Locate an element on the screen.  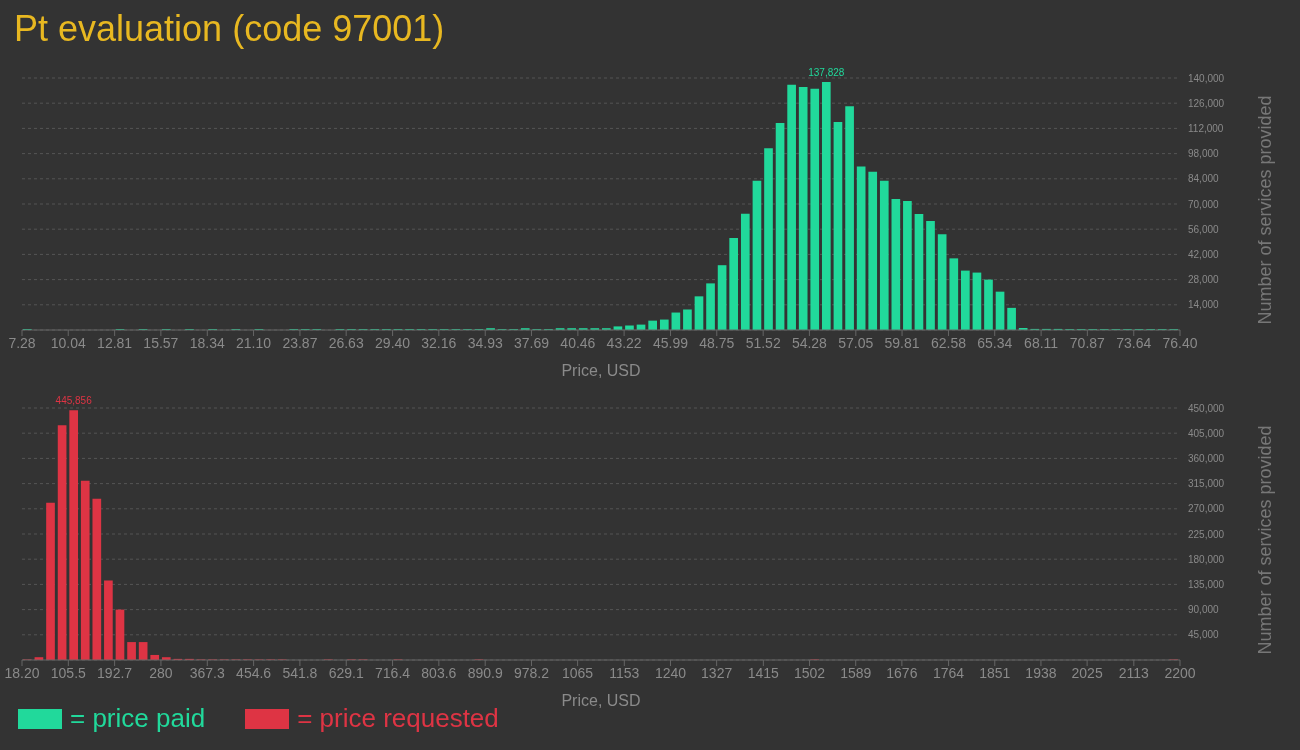
y-tick-label: 112,000 is located at coordinates (1206, 128).